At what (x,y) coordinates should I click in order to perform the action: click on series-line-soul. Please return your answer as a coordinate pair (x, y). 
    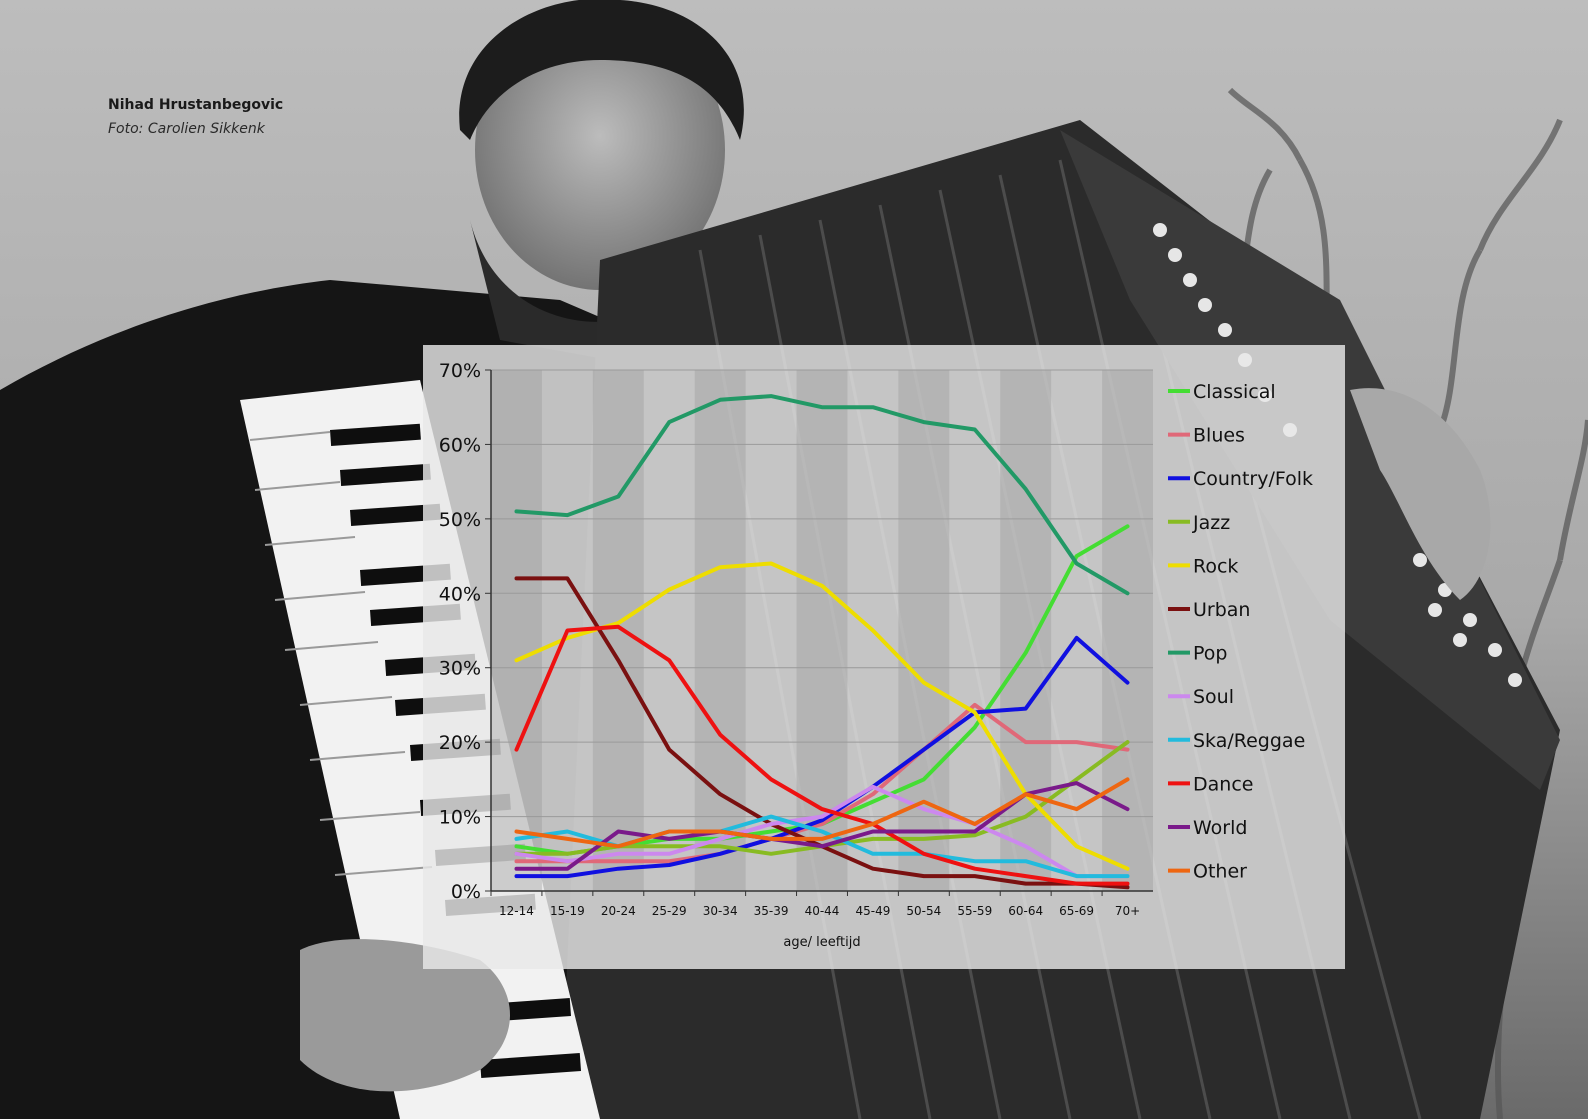
    Looking at the image, I should click on (822, 831).